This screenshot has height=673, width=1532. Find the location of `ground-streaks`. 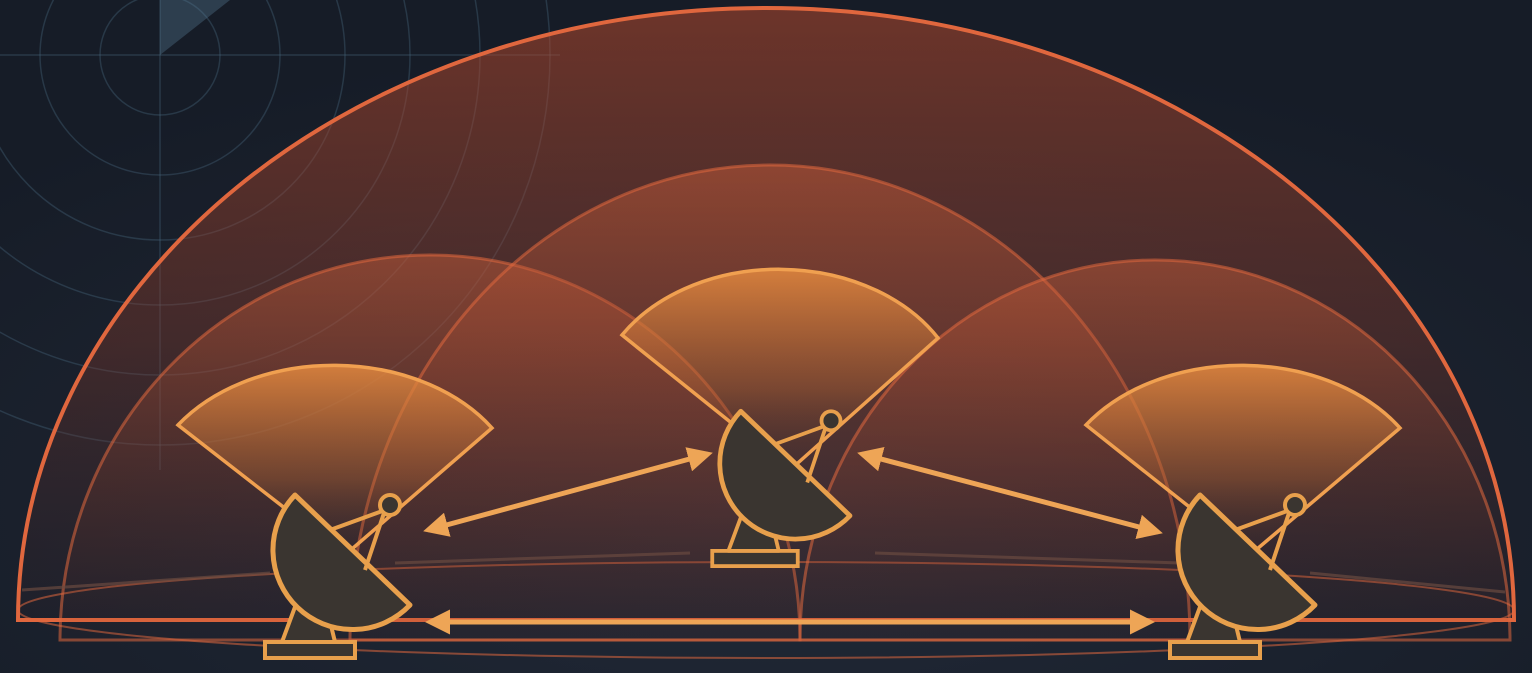

ground-streaks is located at coordinates (763, 572).